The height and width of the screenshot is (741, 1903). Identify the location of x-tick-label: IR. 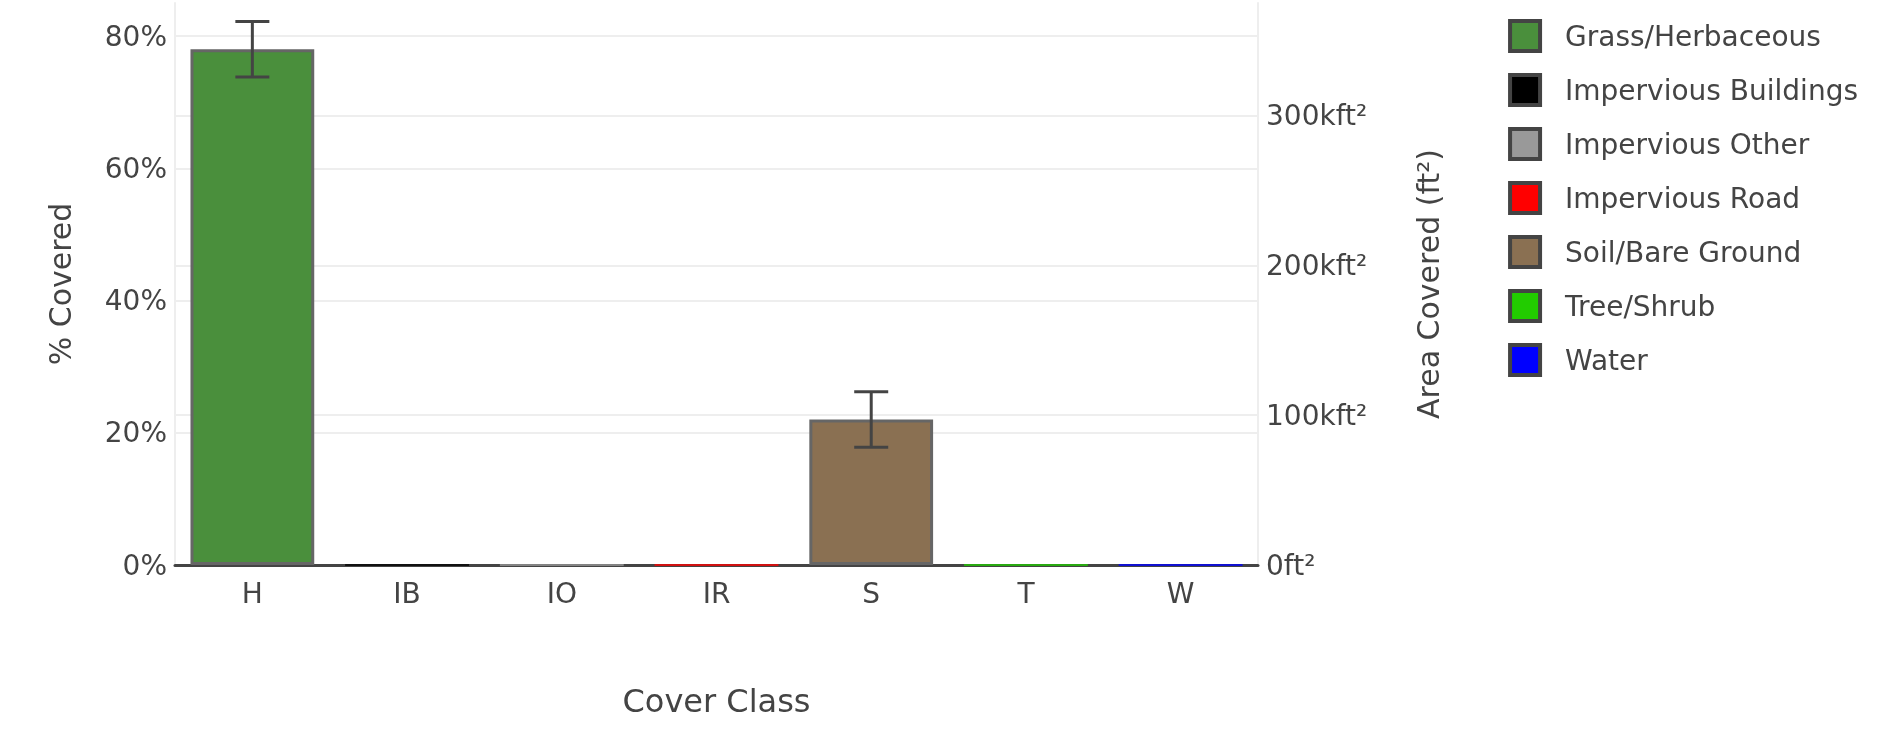
(716, 593).